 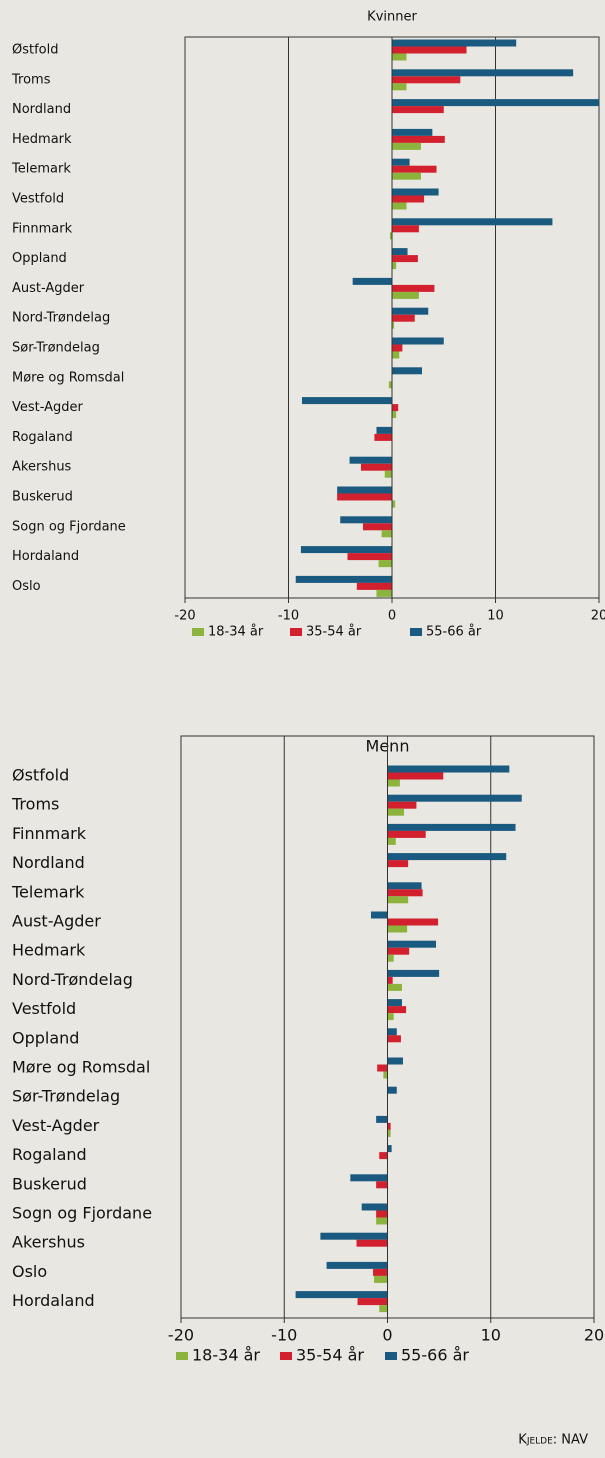 What do you see at coordinates (594, 1335) in the screenshot?
I see `x-tick-label: 20` at bounding box center [594, 1335].